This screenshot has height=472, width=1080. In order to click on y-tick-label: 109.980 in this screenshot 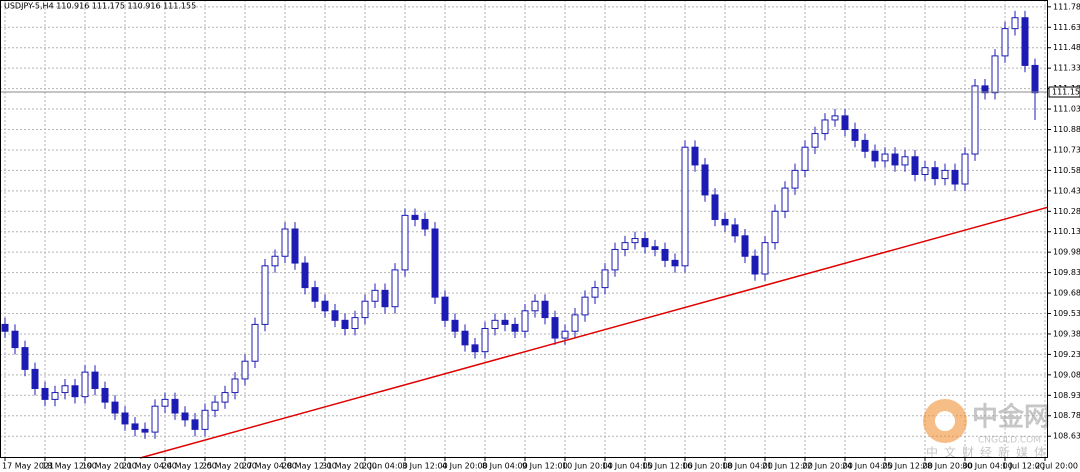, I will do `click(1066, 252)`.